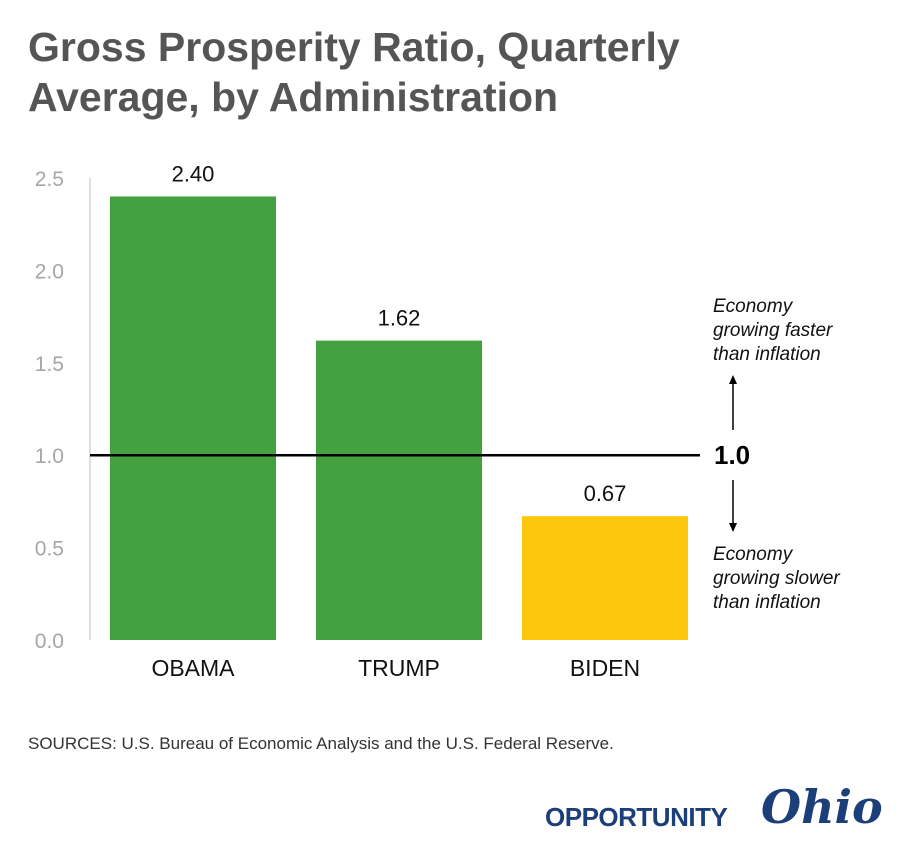  What do you see at coordinates (822, 807) in the screenshot?
I see `logo-script: Ohio` at bounding box center [822, 807].